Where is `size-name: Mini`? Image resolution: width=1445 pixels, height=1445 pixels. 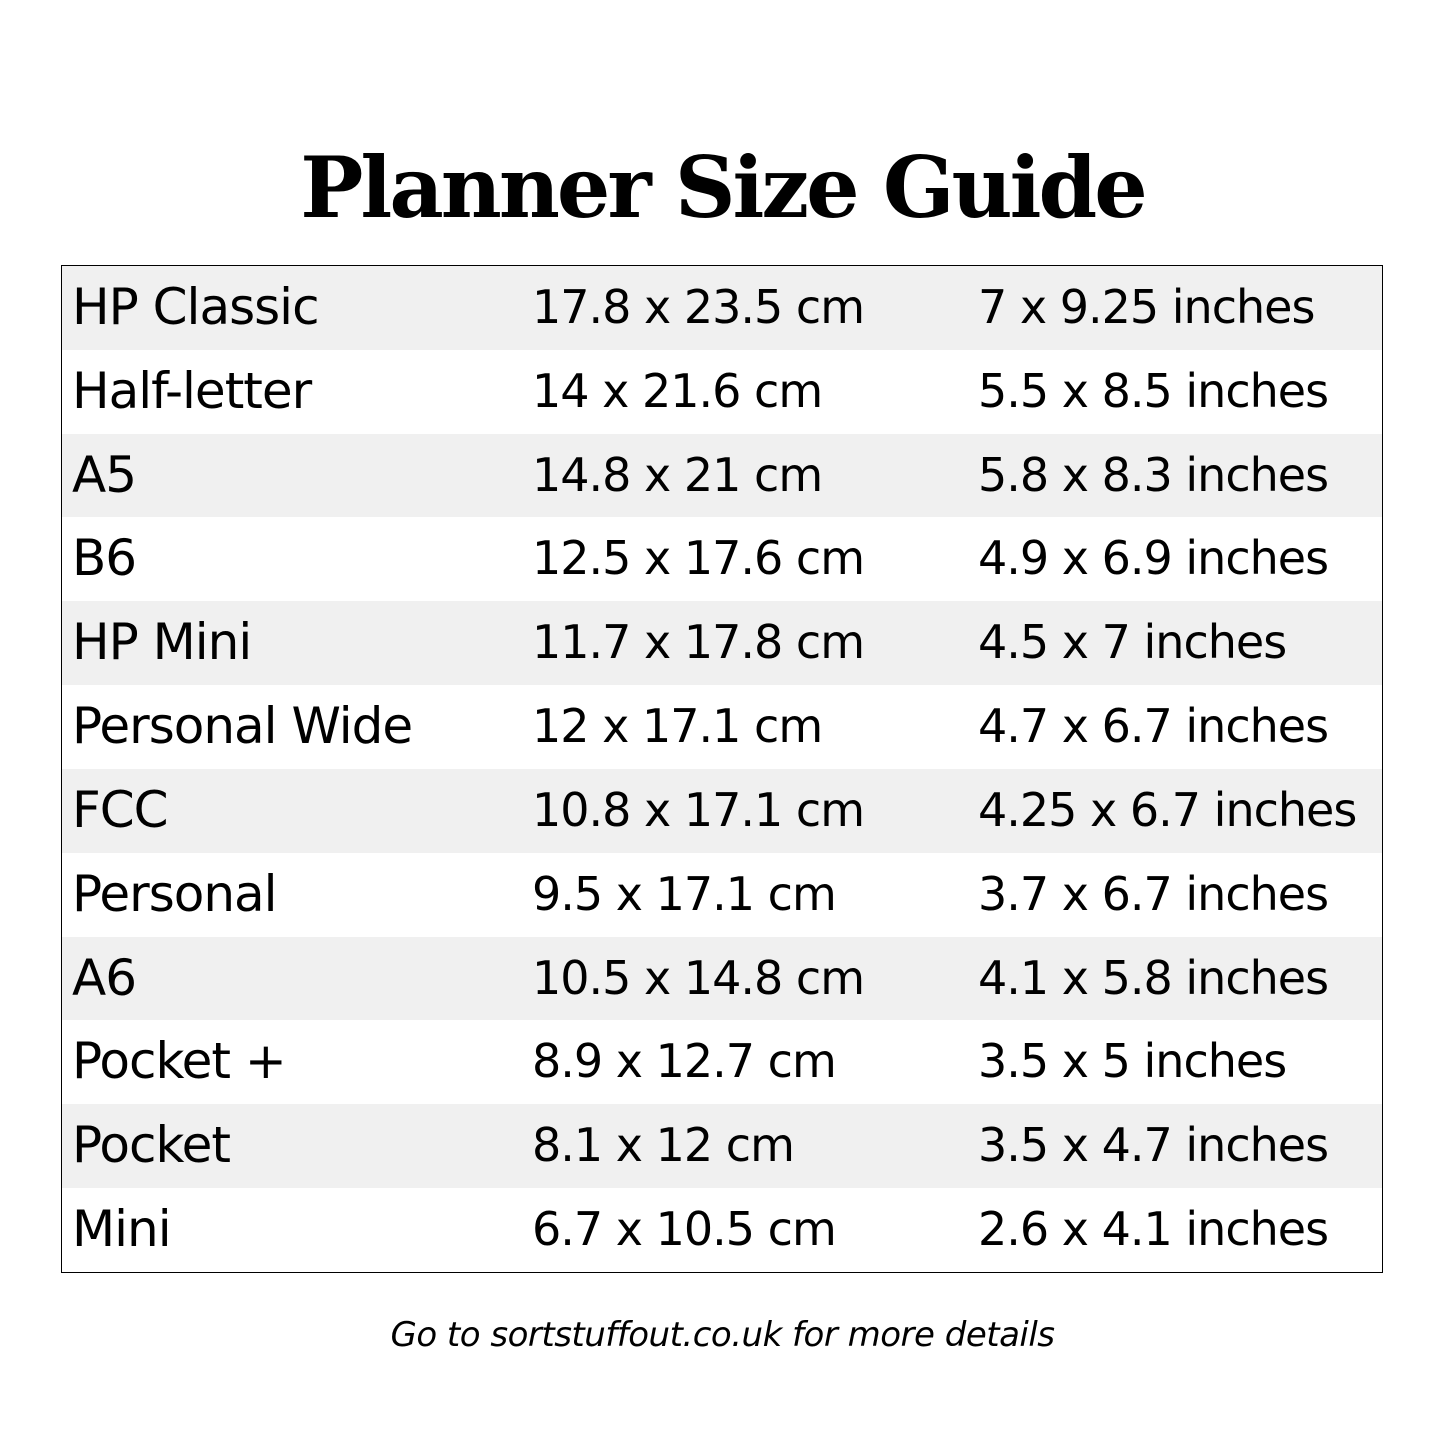 size-name: Mini is located at coordinates (122, 1229).